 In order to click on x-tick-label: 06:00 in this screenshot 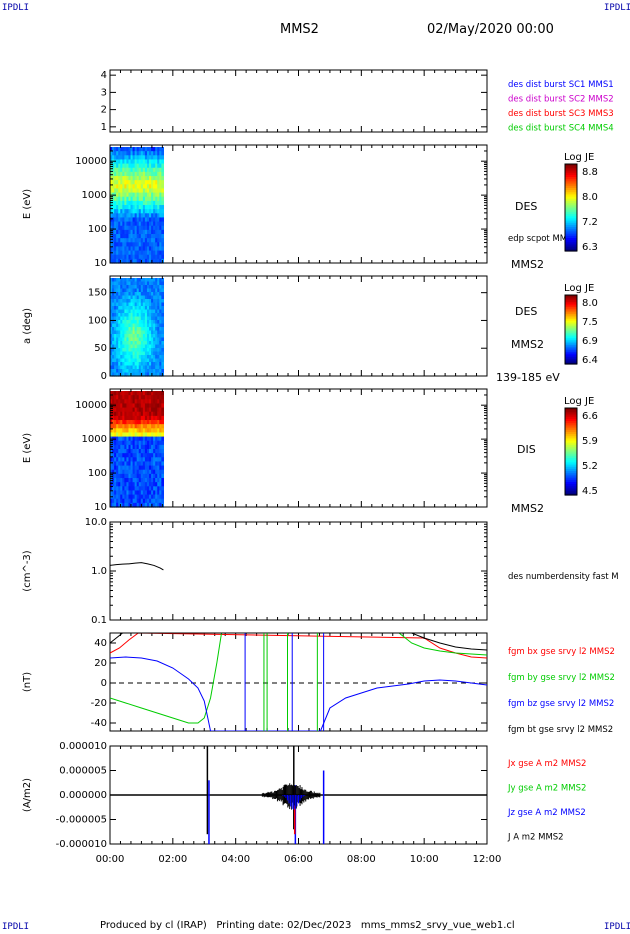, I will do `click(298, 859)`.